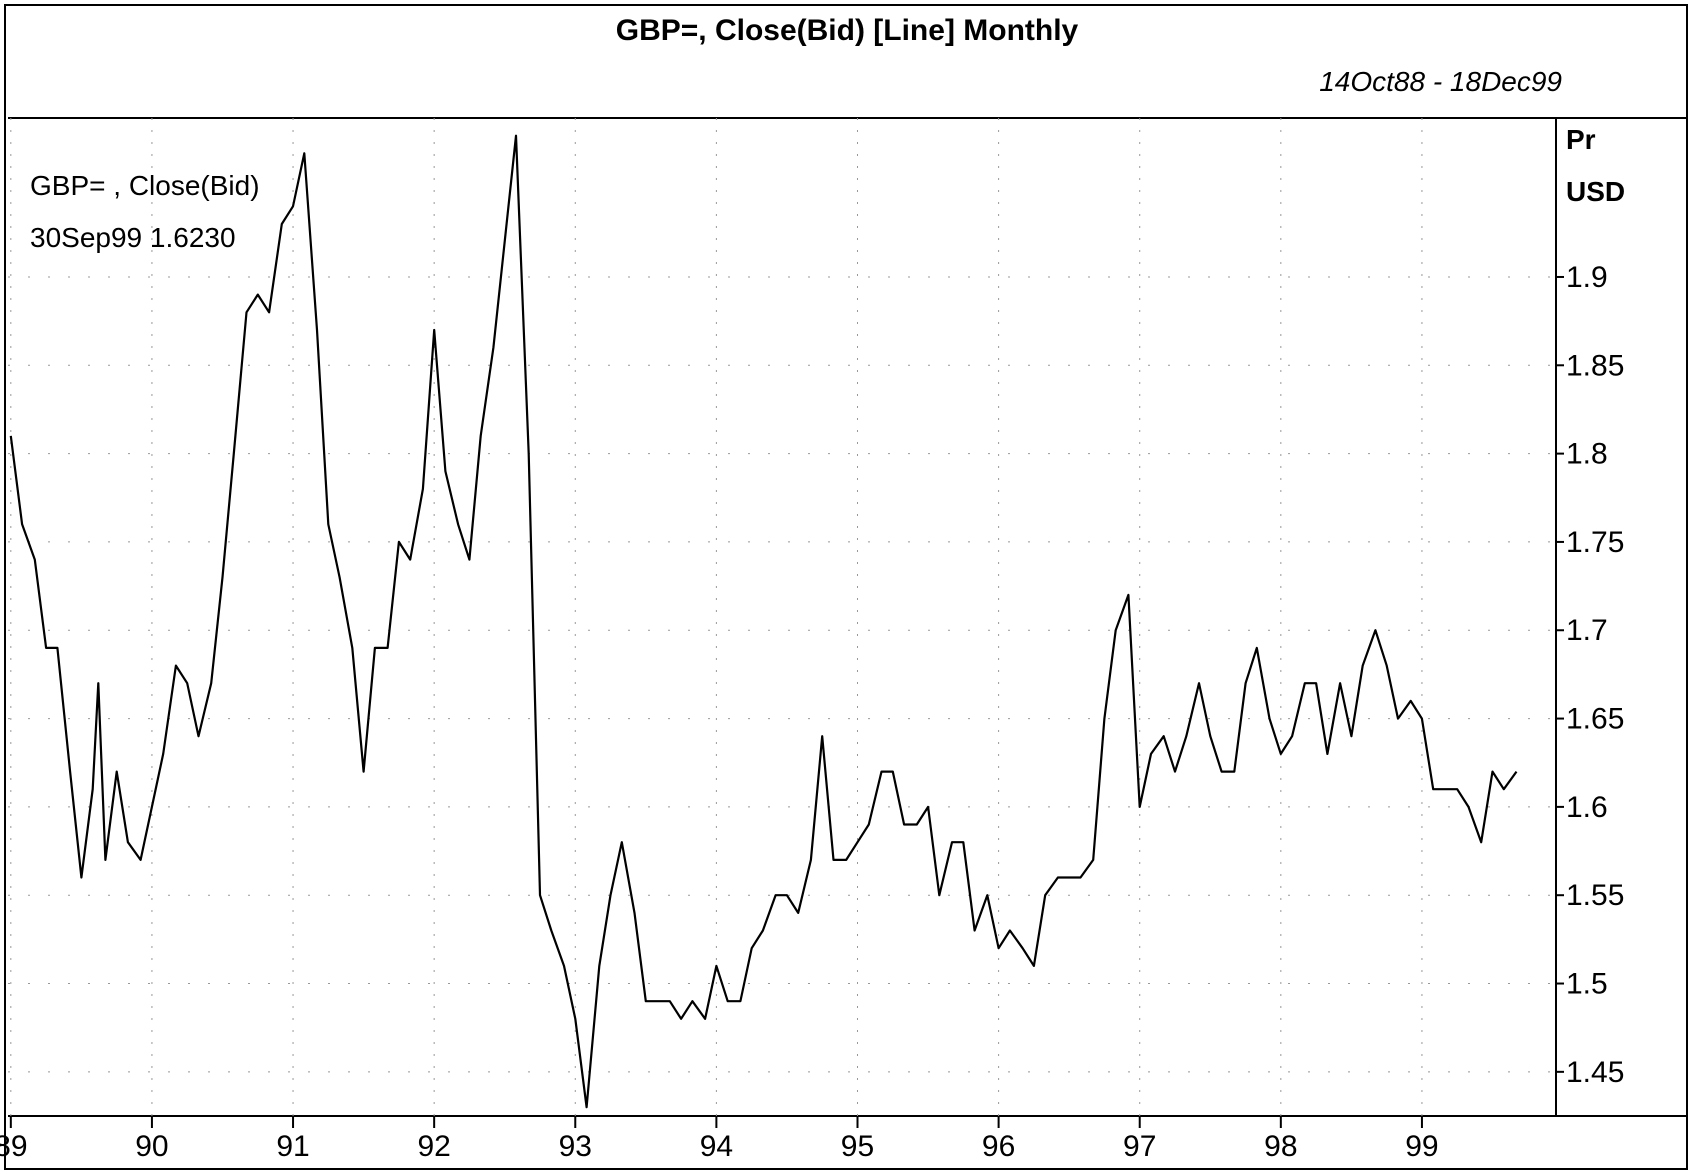  Describe the element at coordinates (1595, 719) in the screenshot. I see `y-tick-label: 1.65` at that location.